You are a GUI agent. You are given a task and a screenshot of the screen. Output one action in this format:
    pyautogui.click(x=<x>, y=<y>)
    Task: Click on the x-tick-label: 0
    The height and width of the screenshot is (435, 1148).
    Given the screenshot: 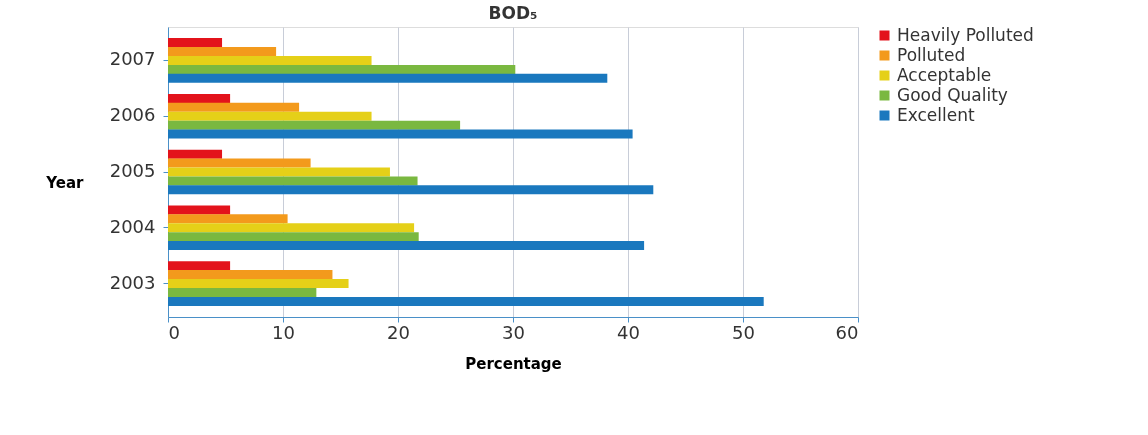 What is the action you would take?
    pyautogui.click(x=174, y=332)
    